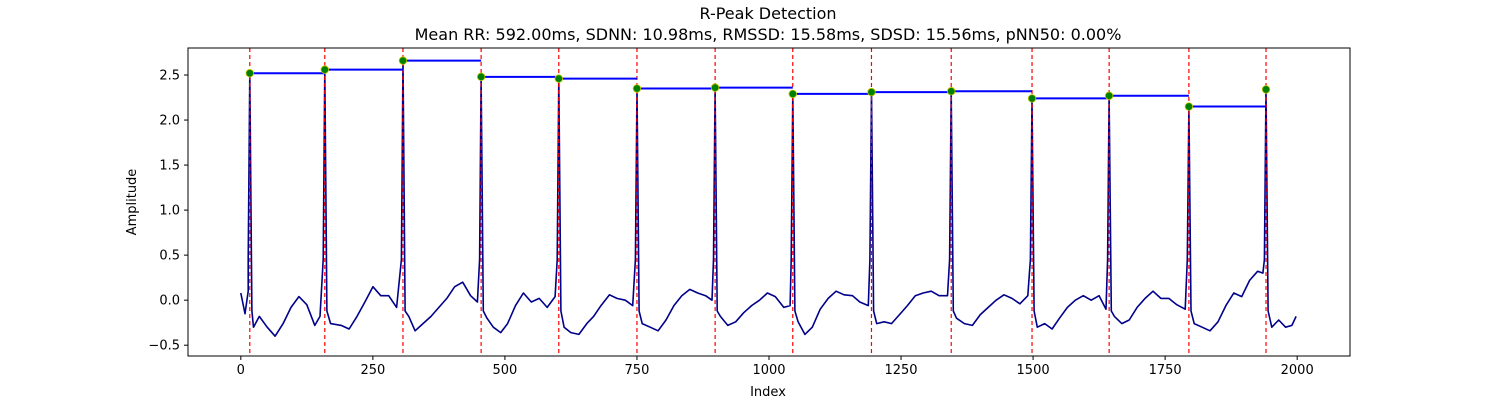 Image resolution: width=1500 pixels, height=400 pixels. What do you see at coordinates (1297, 370) in the screenshot?
I see `x-tick-label-8: 2000` at bounding box center [1297, 370].